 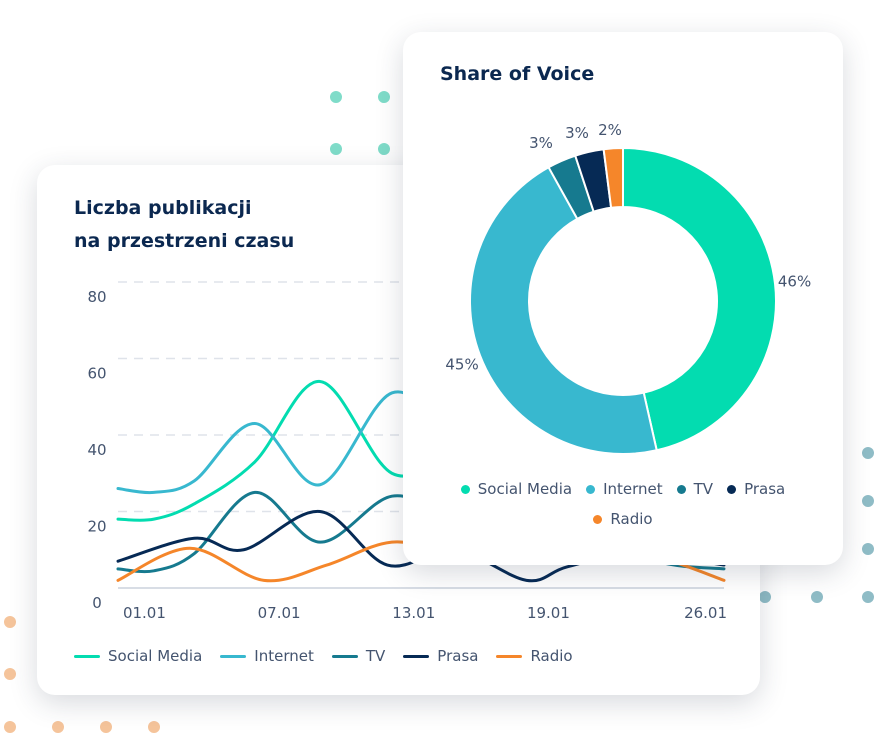 I want to click on title-line-1: Liczba publikacji, so click(x=163, y=208).